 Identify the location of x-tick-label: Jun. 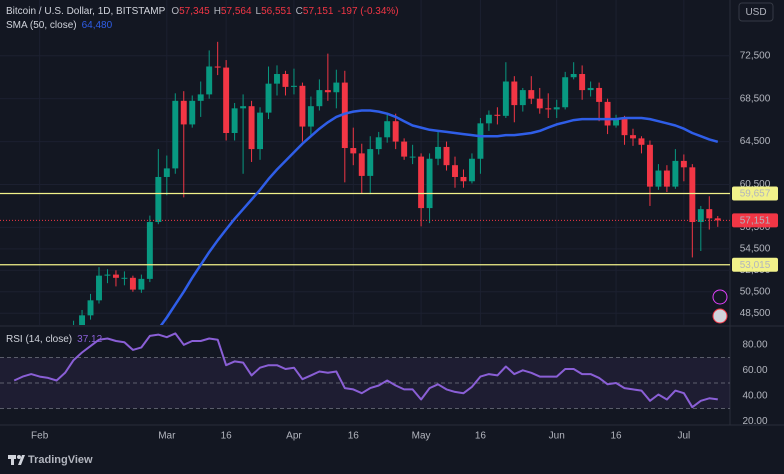
(557, 436).